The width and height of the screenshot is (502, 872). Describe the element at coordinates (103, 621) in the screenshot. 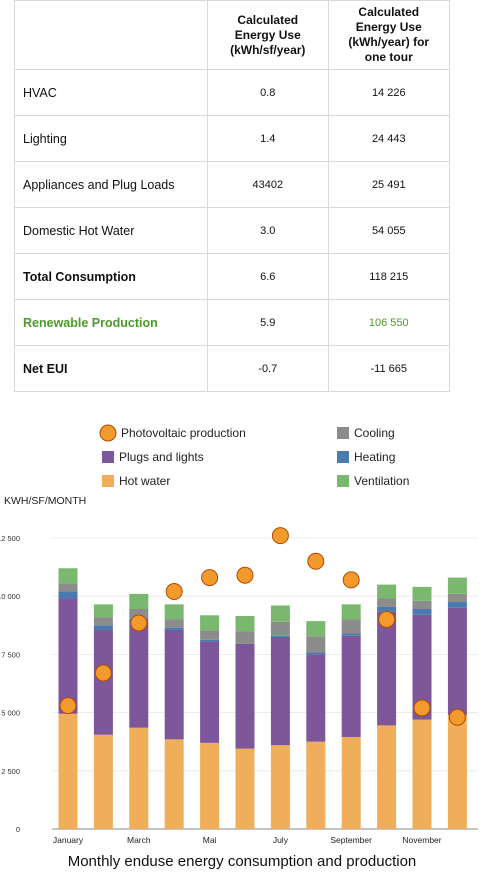

I see `bar-cooling-february` at that location.